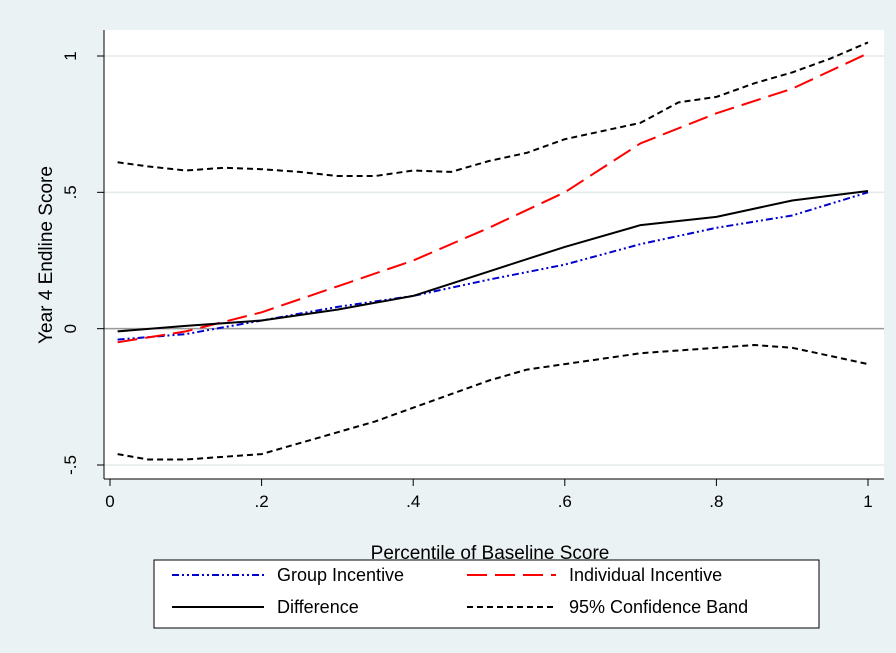 The height and width of the screenshot is (653, 896). I want to click on x-axis-title: Percentile of Baseline Score, so click(490, 553).